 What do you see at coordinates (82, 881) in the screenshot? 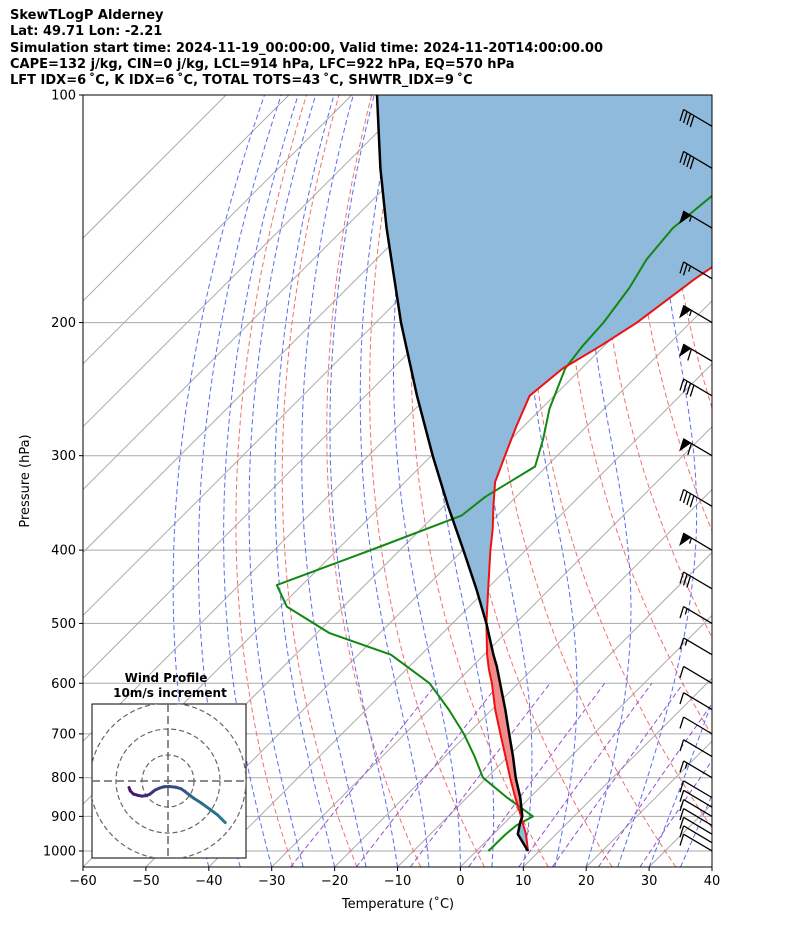
I see `x-tick-label: −60` at bounding box center [82, 881].